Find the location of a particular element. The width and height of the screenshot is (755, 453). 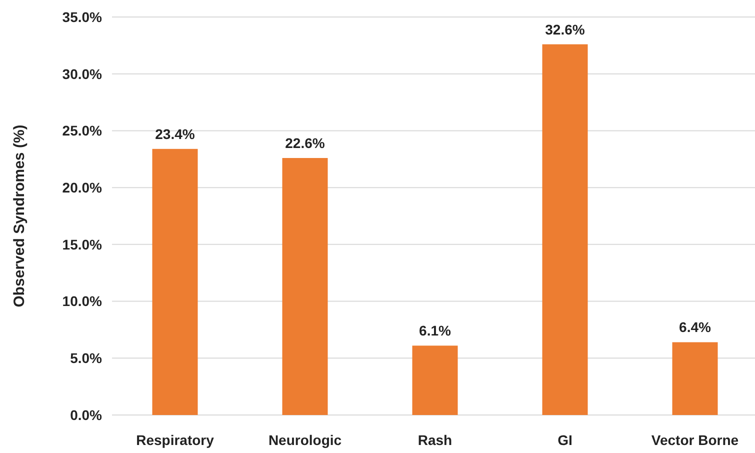

y-axis-title: Observed Syndromes (%) is located at coordinates (19, 216).